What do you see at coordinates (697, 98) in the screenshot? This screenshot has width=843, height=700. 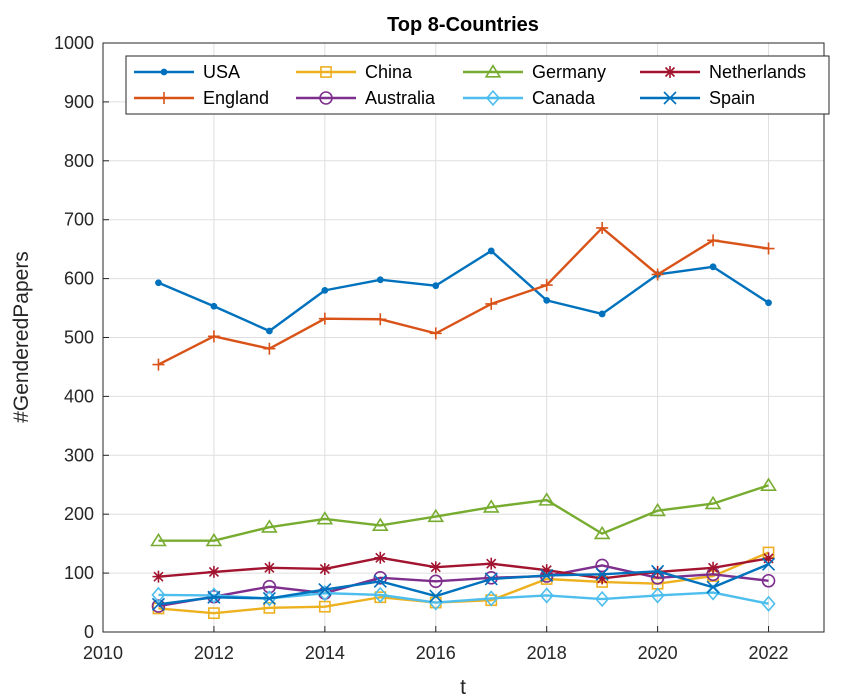 I see `legend-item-spain: Spain` at bounding box center [697, 98].